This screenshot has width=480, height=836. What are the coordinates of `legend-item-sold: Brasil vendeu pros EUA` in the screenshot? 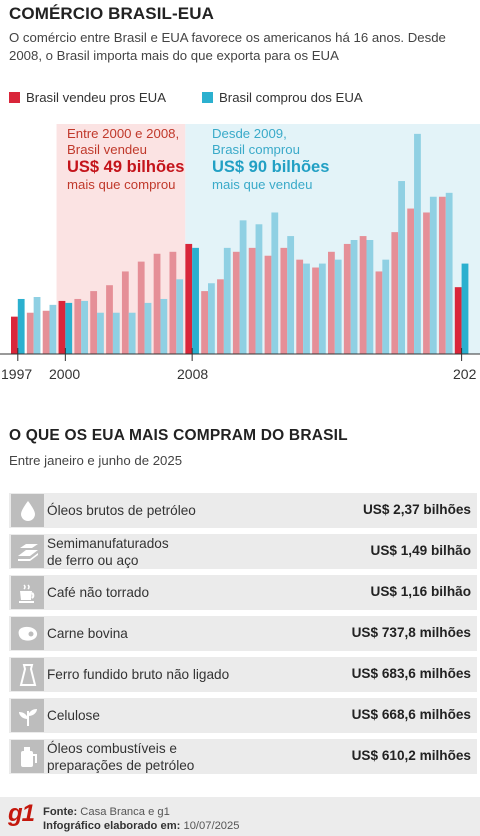 It's located at (87, 97).